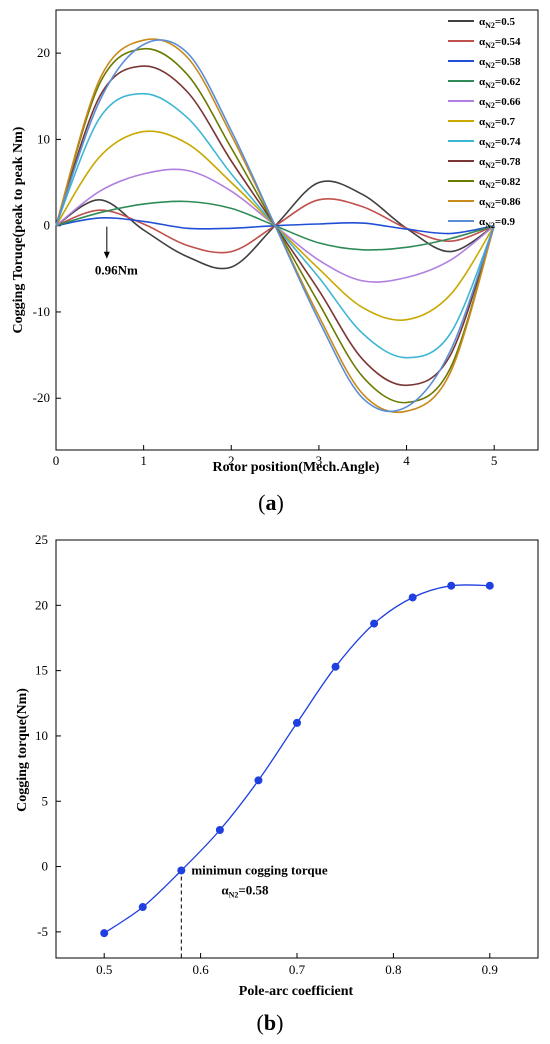 The width and height of the screenshot is (550, 1044). I want to click on legend-entry: αN2=0.78, so click(500, 163).